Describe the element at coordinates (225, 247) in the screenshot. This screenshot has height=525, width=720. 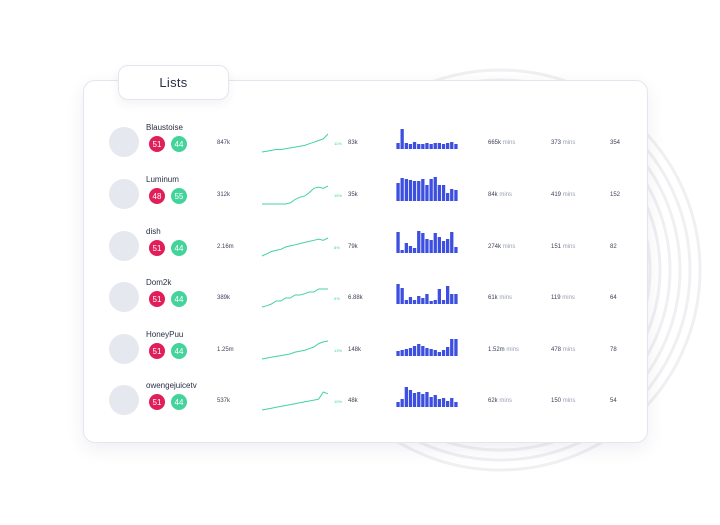
I see `followers-value: 2.16m` at that location.